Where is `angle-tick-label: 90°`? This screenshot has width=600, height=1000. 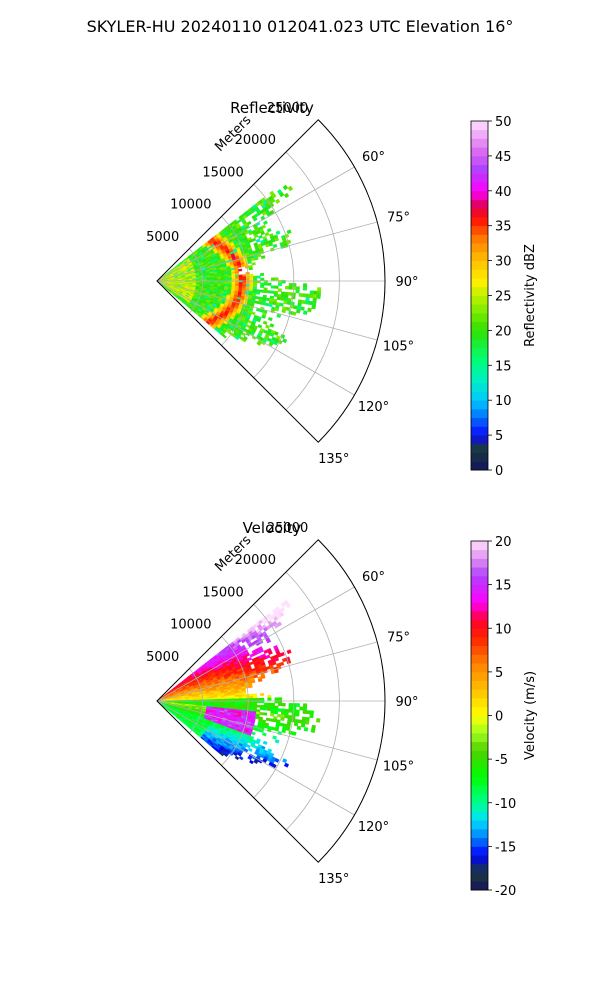
angle-tick-label: 90° is located at coordinates (406, 282).